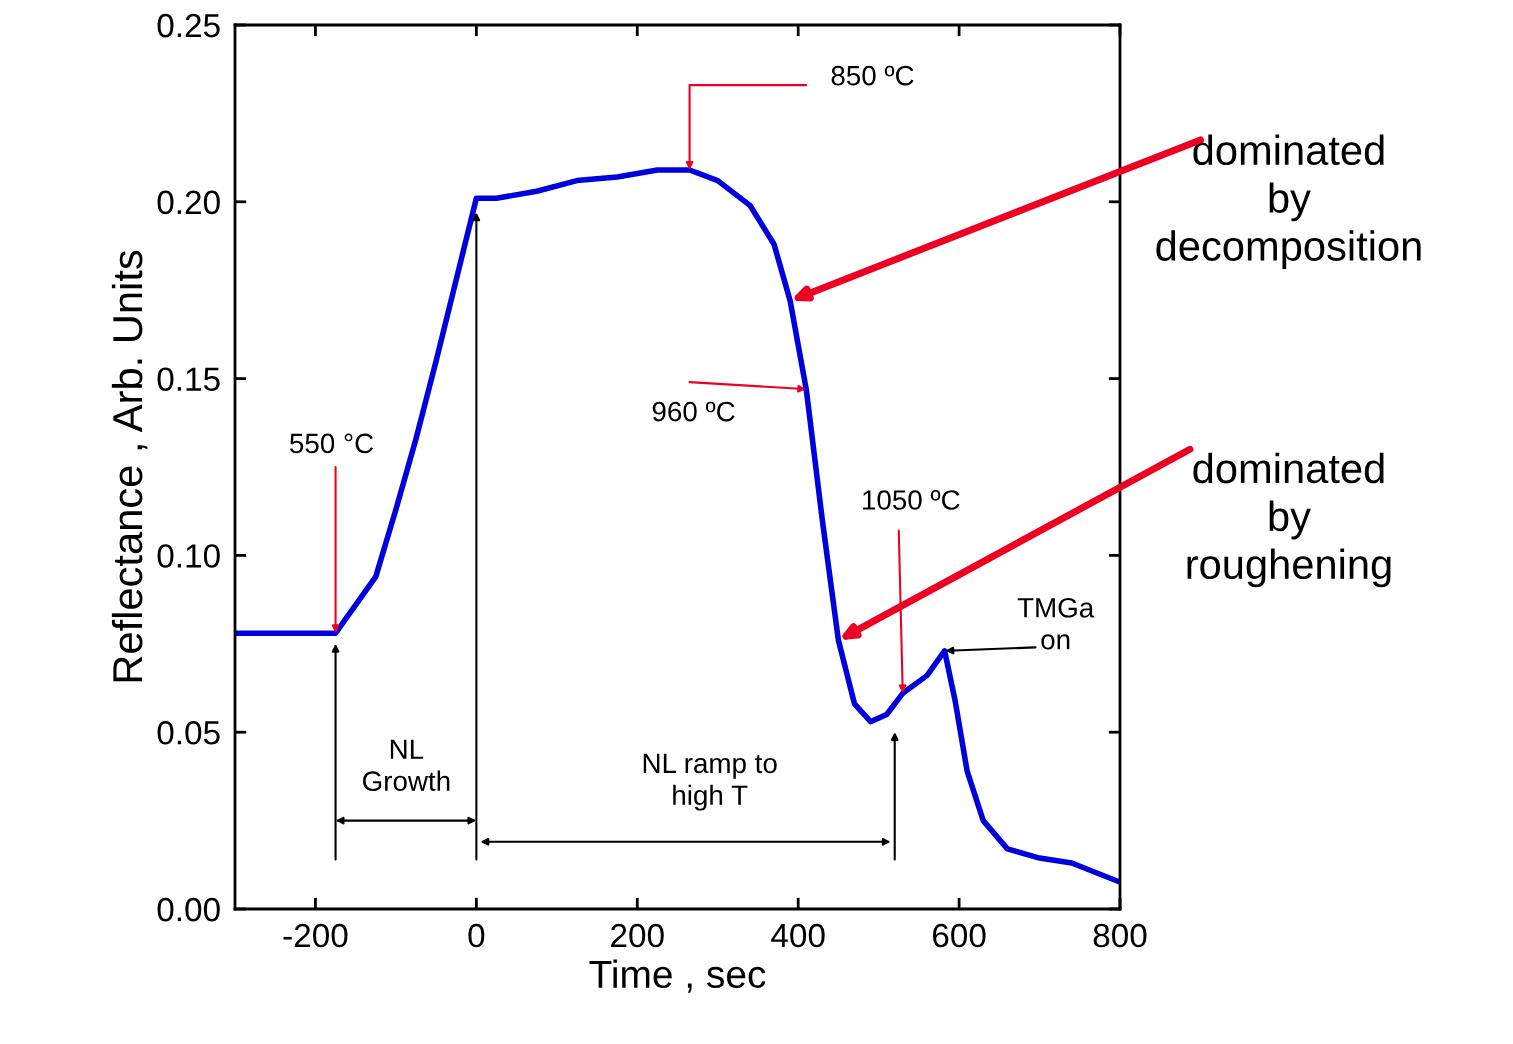 The image size is (1513, 1044). What do you see at coordinates (911, 500) in the screenshot?
I see `annotation: 1050 ºC` at bounding box center [911, 500].